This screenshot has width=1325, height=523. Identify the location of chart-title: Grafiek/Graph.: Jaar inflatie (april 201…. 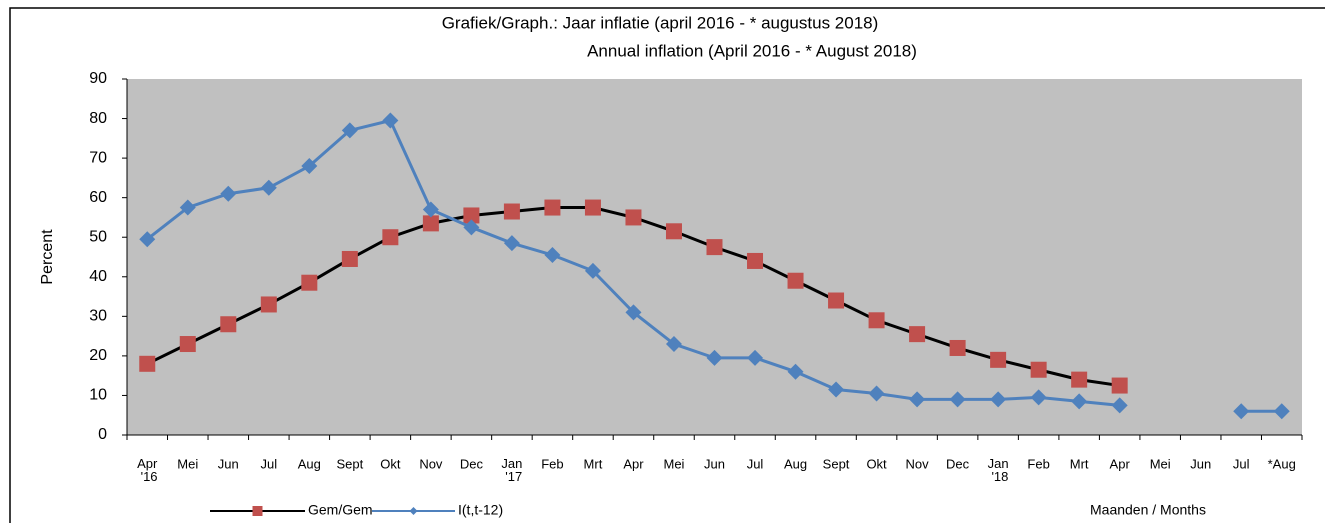
(660, 22).